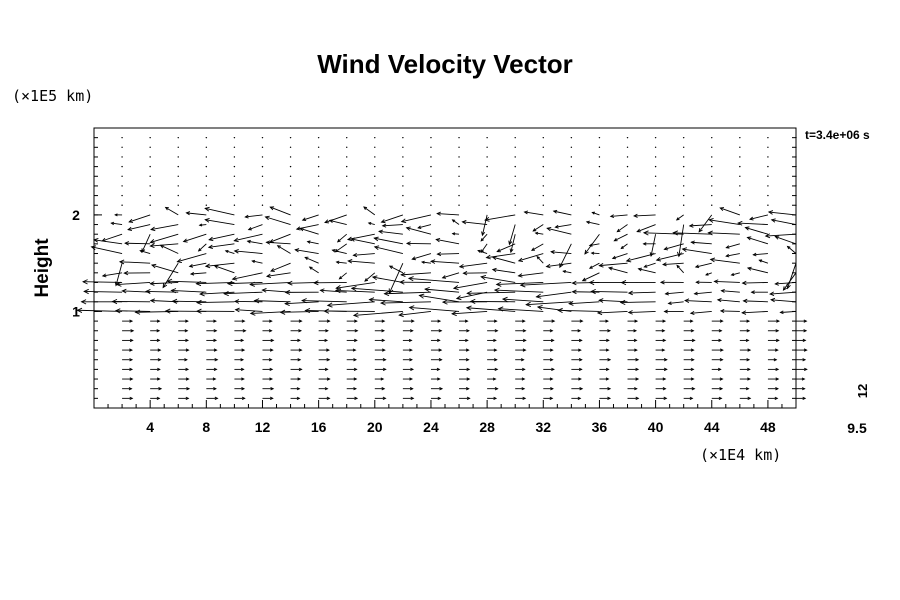 This screenshot has width=900, height=600. Describe the element at coordinates (319, 427) in the screenshot. I see `x-tick-label: 16` at that location.